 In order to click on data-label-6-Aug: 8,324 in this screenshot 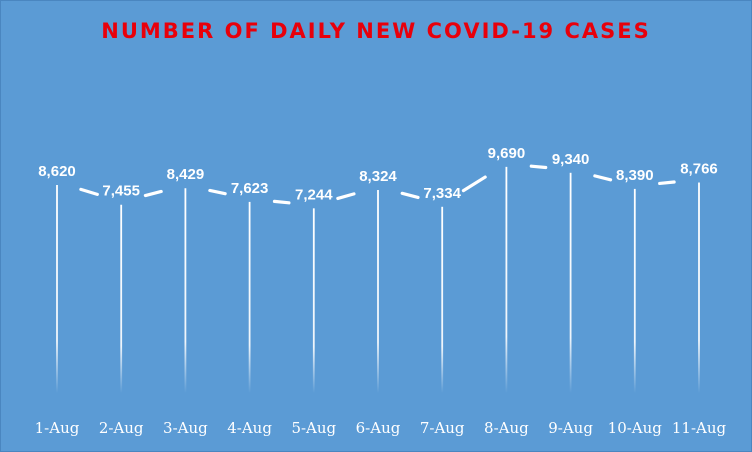, I will do `click(378, 176)`.